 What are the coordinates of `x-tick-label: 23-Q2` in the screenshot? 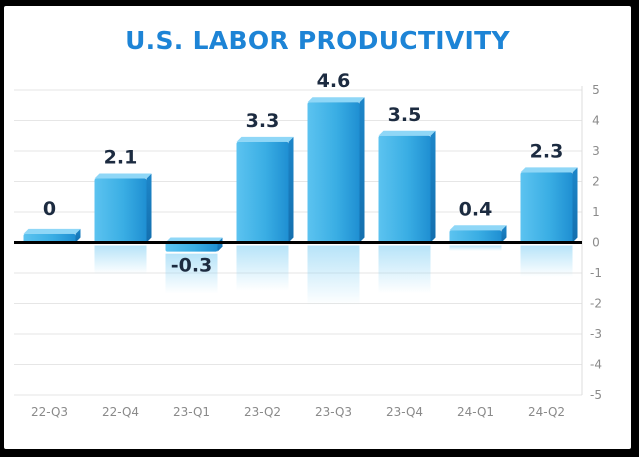 It's located at (262, 412).